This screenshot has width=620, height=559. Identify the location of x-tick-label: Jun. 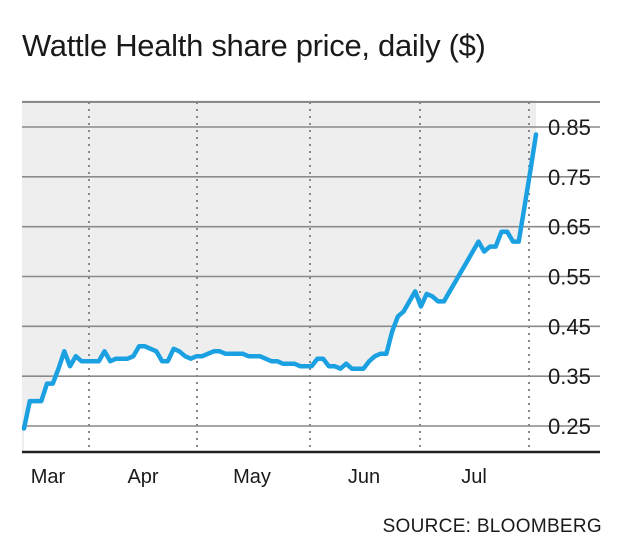
(364, 477).